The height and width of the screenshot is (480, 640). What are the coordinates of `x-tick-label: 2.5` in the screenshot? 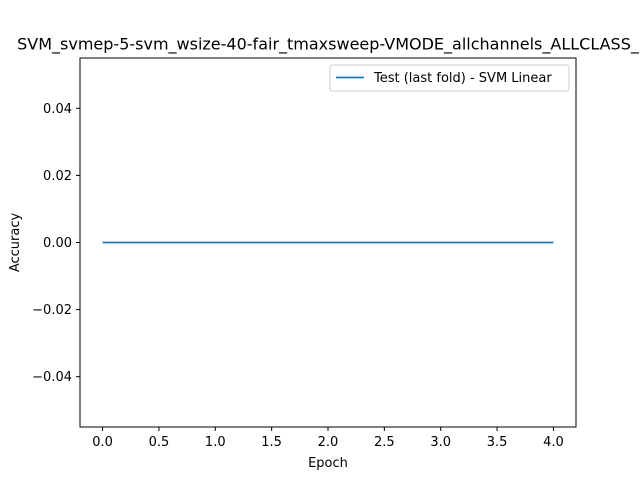 It's located at (384, 442).